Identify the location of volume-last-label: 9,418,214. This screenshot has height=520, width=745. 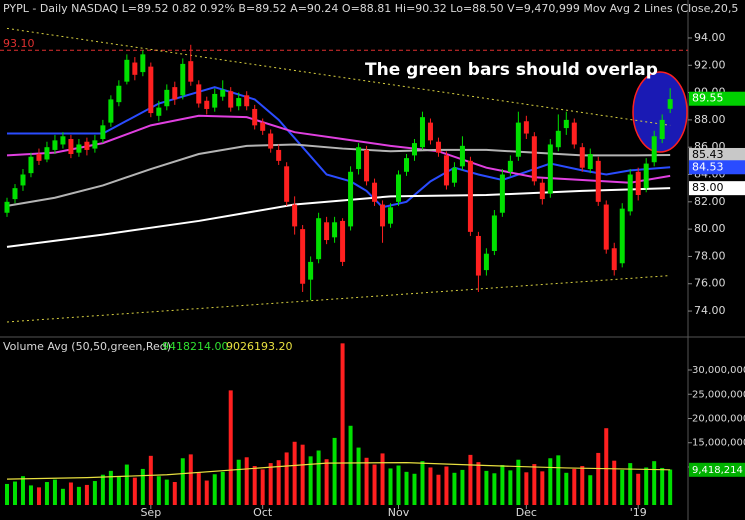
(717, 470).